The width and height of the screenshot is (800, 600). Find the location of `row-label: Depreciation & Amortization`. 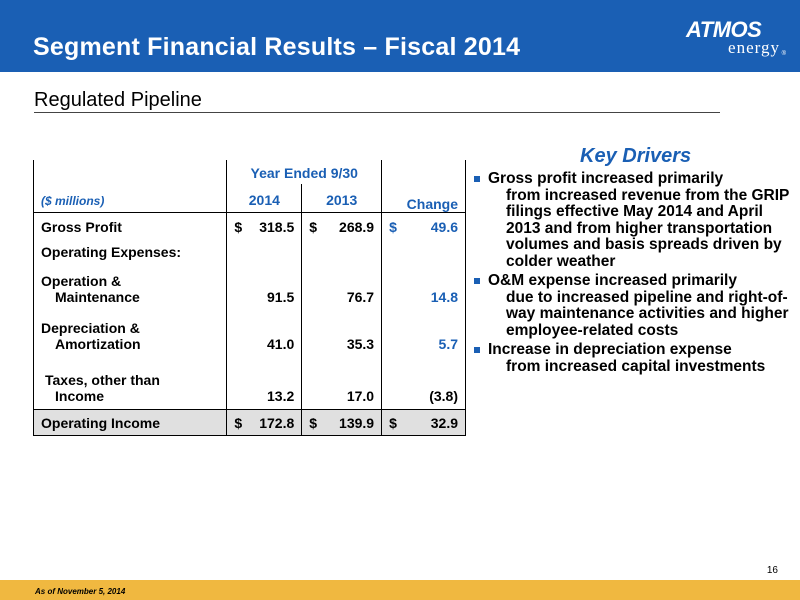

row-label: Depreciation & Amortization is located at coordinates (130, 333).